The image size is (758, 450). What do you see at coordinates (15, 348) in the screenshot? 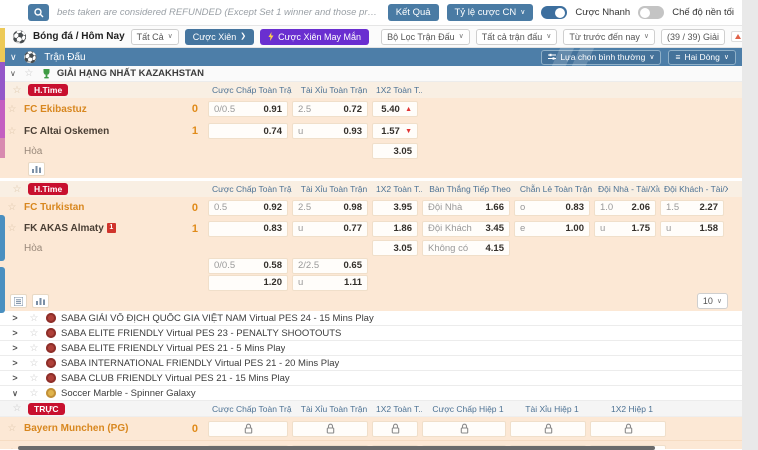
I see `chevron-right-icon: >` at bounding box center [15, 348].